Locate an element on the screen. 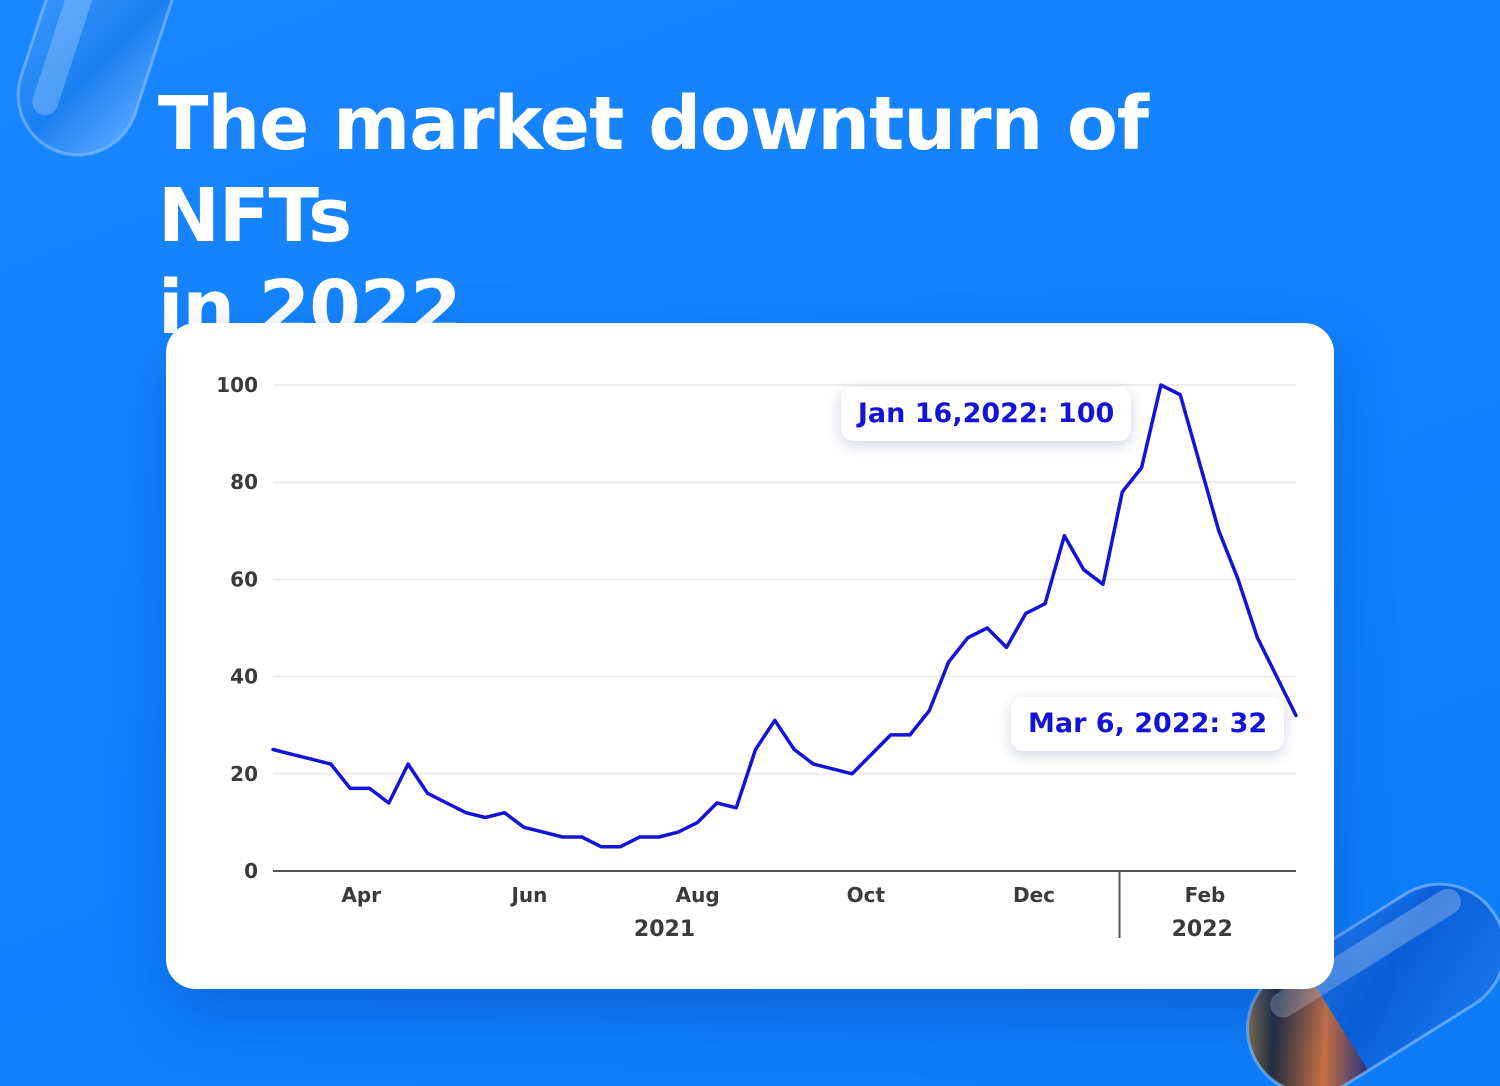  year-label-2022: 2022 is located at coordinates (1202, 929).